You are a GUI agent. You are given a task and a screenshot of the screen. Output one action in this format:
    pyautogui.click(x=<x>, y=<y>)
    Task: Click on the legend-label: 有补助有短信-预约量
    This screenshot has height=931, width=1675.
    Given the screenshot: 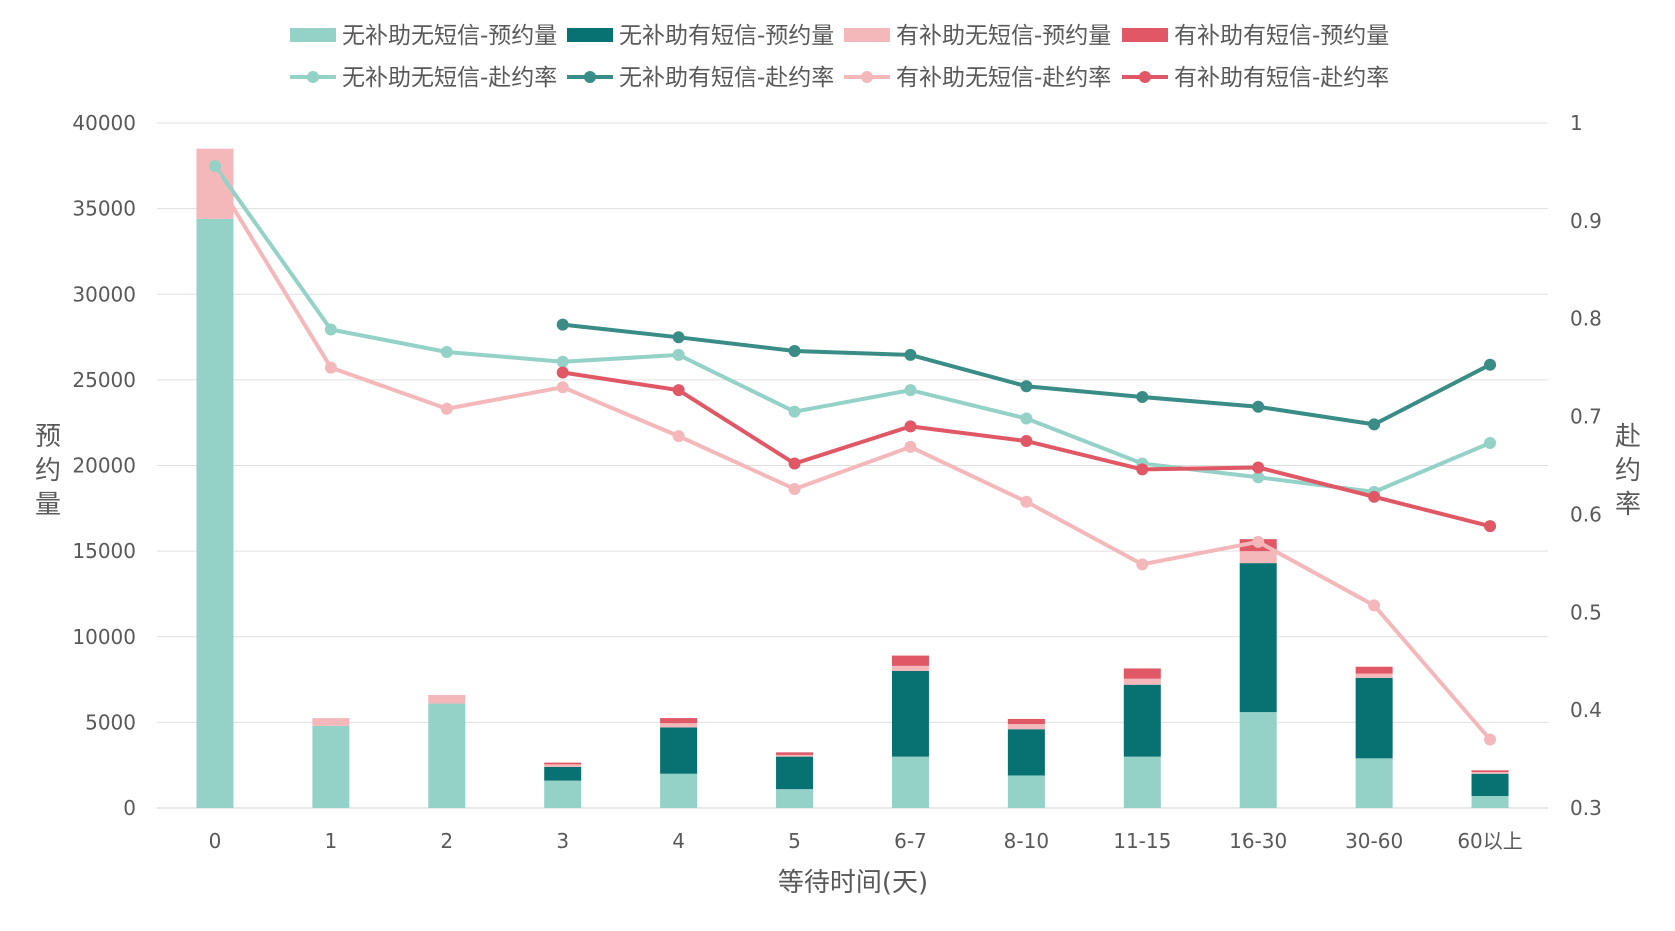 What is the action you would take?
    pyautogui.click(x=1281, y=36)
    